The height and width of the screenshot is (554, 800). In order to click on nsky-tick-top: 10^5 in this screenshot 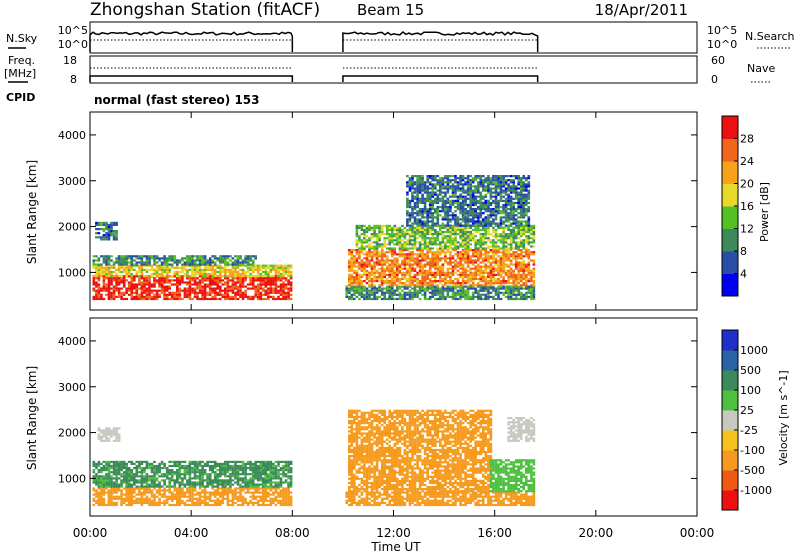, I will do `click(73, 30)`.